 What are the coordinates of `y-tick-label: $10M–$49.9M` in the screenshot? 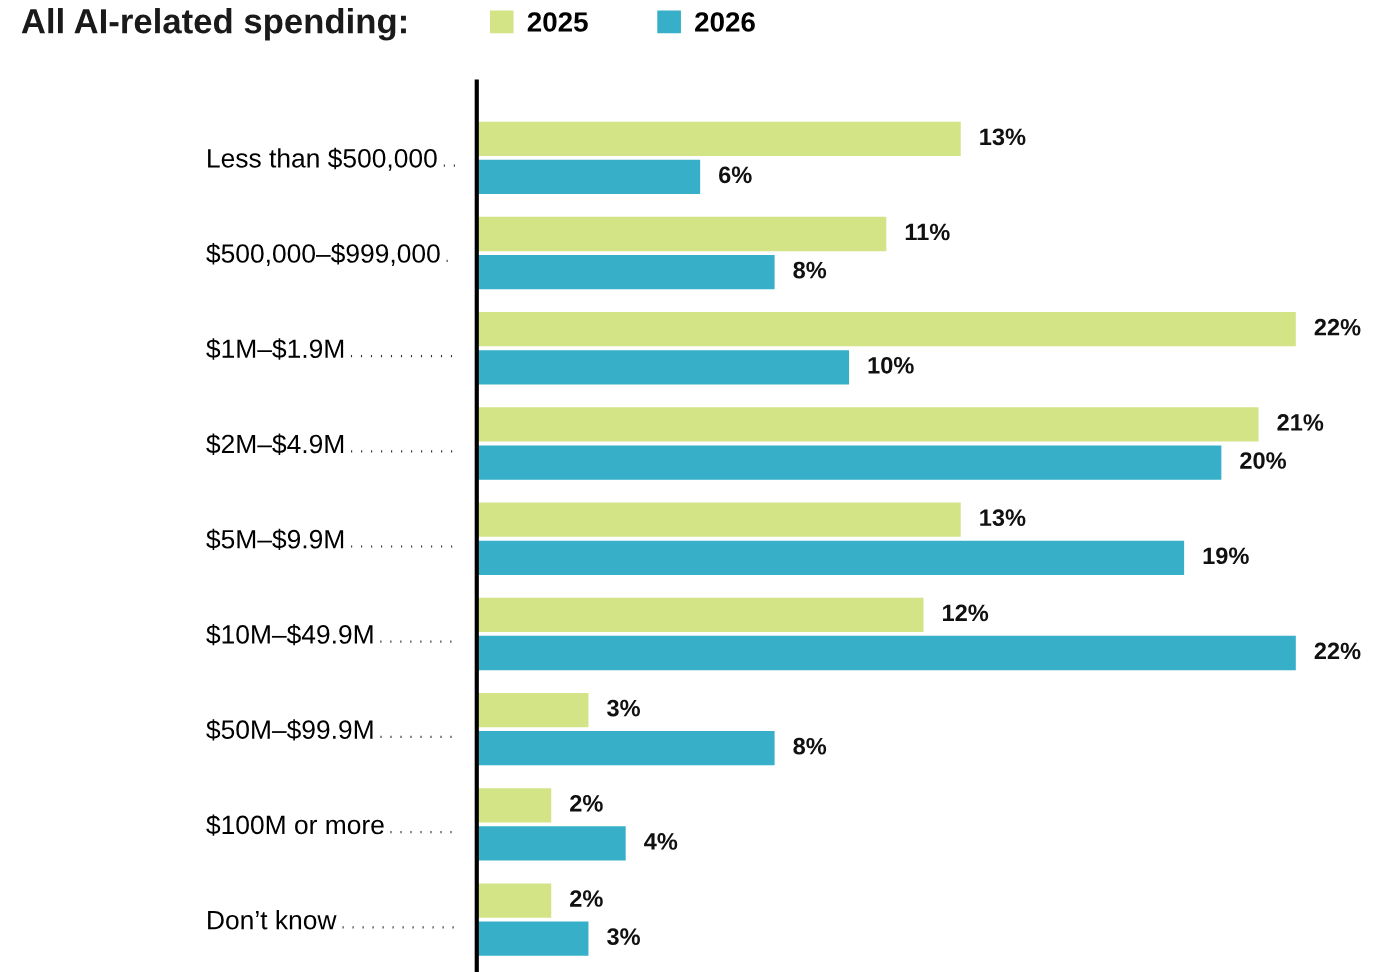 It's located at (289, 634).